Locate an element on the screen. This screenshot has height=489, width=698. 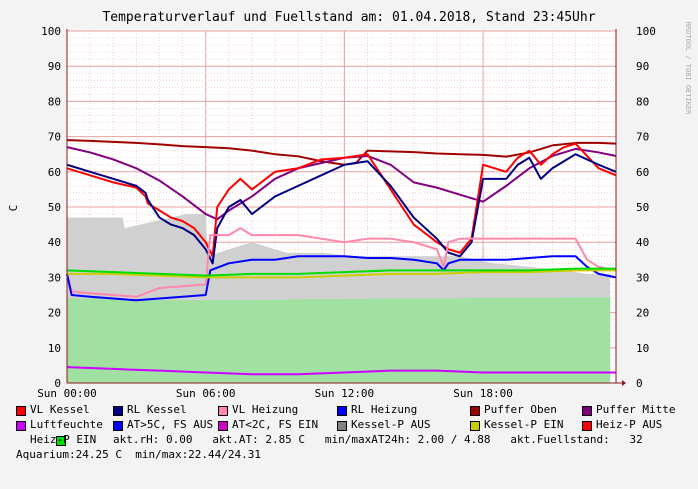
area-heiz-p-ein is located at coordinates (339, 340).